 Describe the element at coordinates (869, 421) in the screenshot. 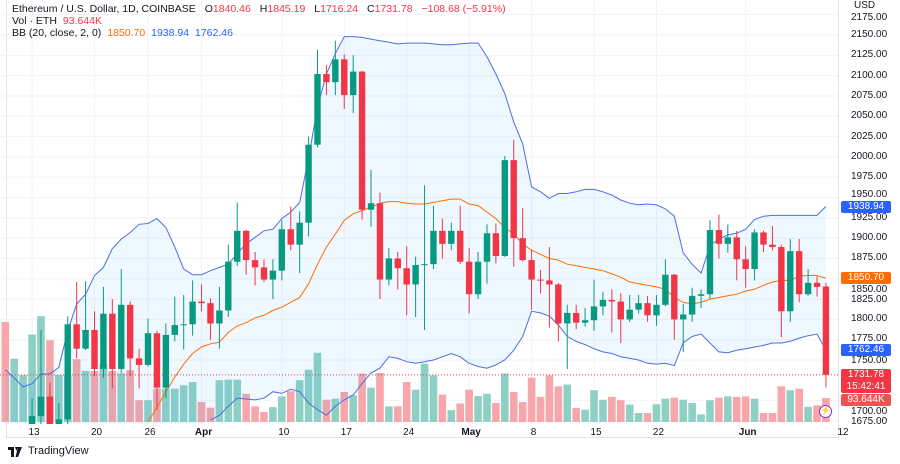

I see `price-tick: 1675.00` at that location.